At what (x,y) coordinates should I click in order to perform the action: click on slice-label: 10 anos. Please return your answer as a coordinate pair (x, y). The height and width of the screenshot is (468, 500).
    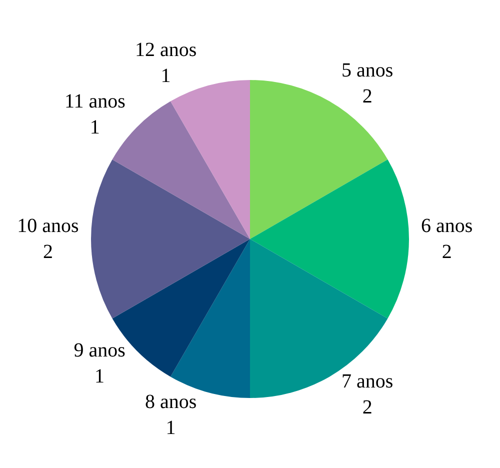
    Looking at the image, I should click on (48, 226).